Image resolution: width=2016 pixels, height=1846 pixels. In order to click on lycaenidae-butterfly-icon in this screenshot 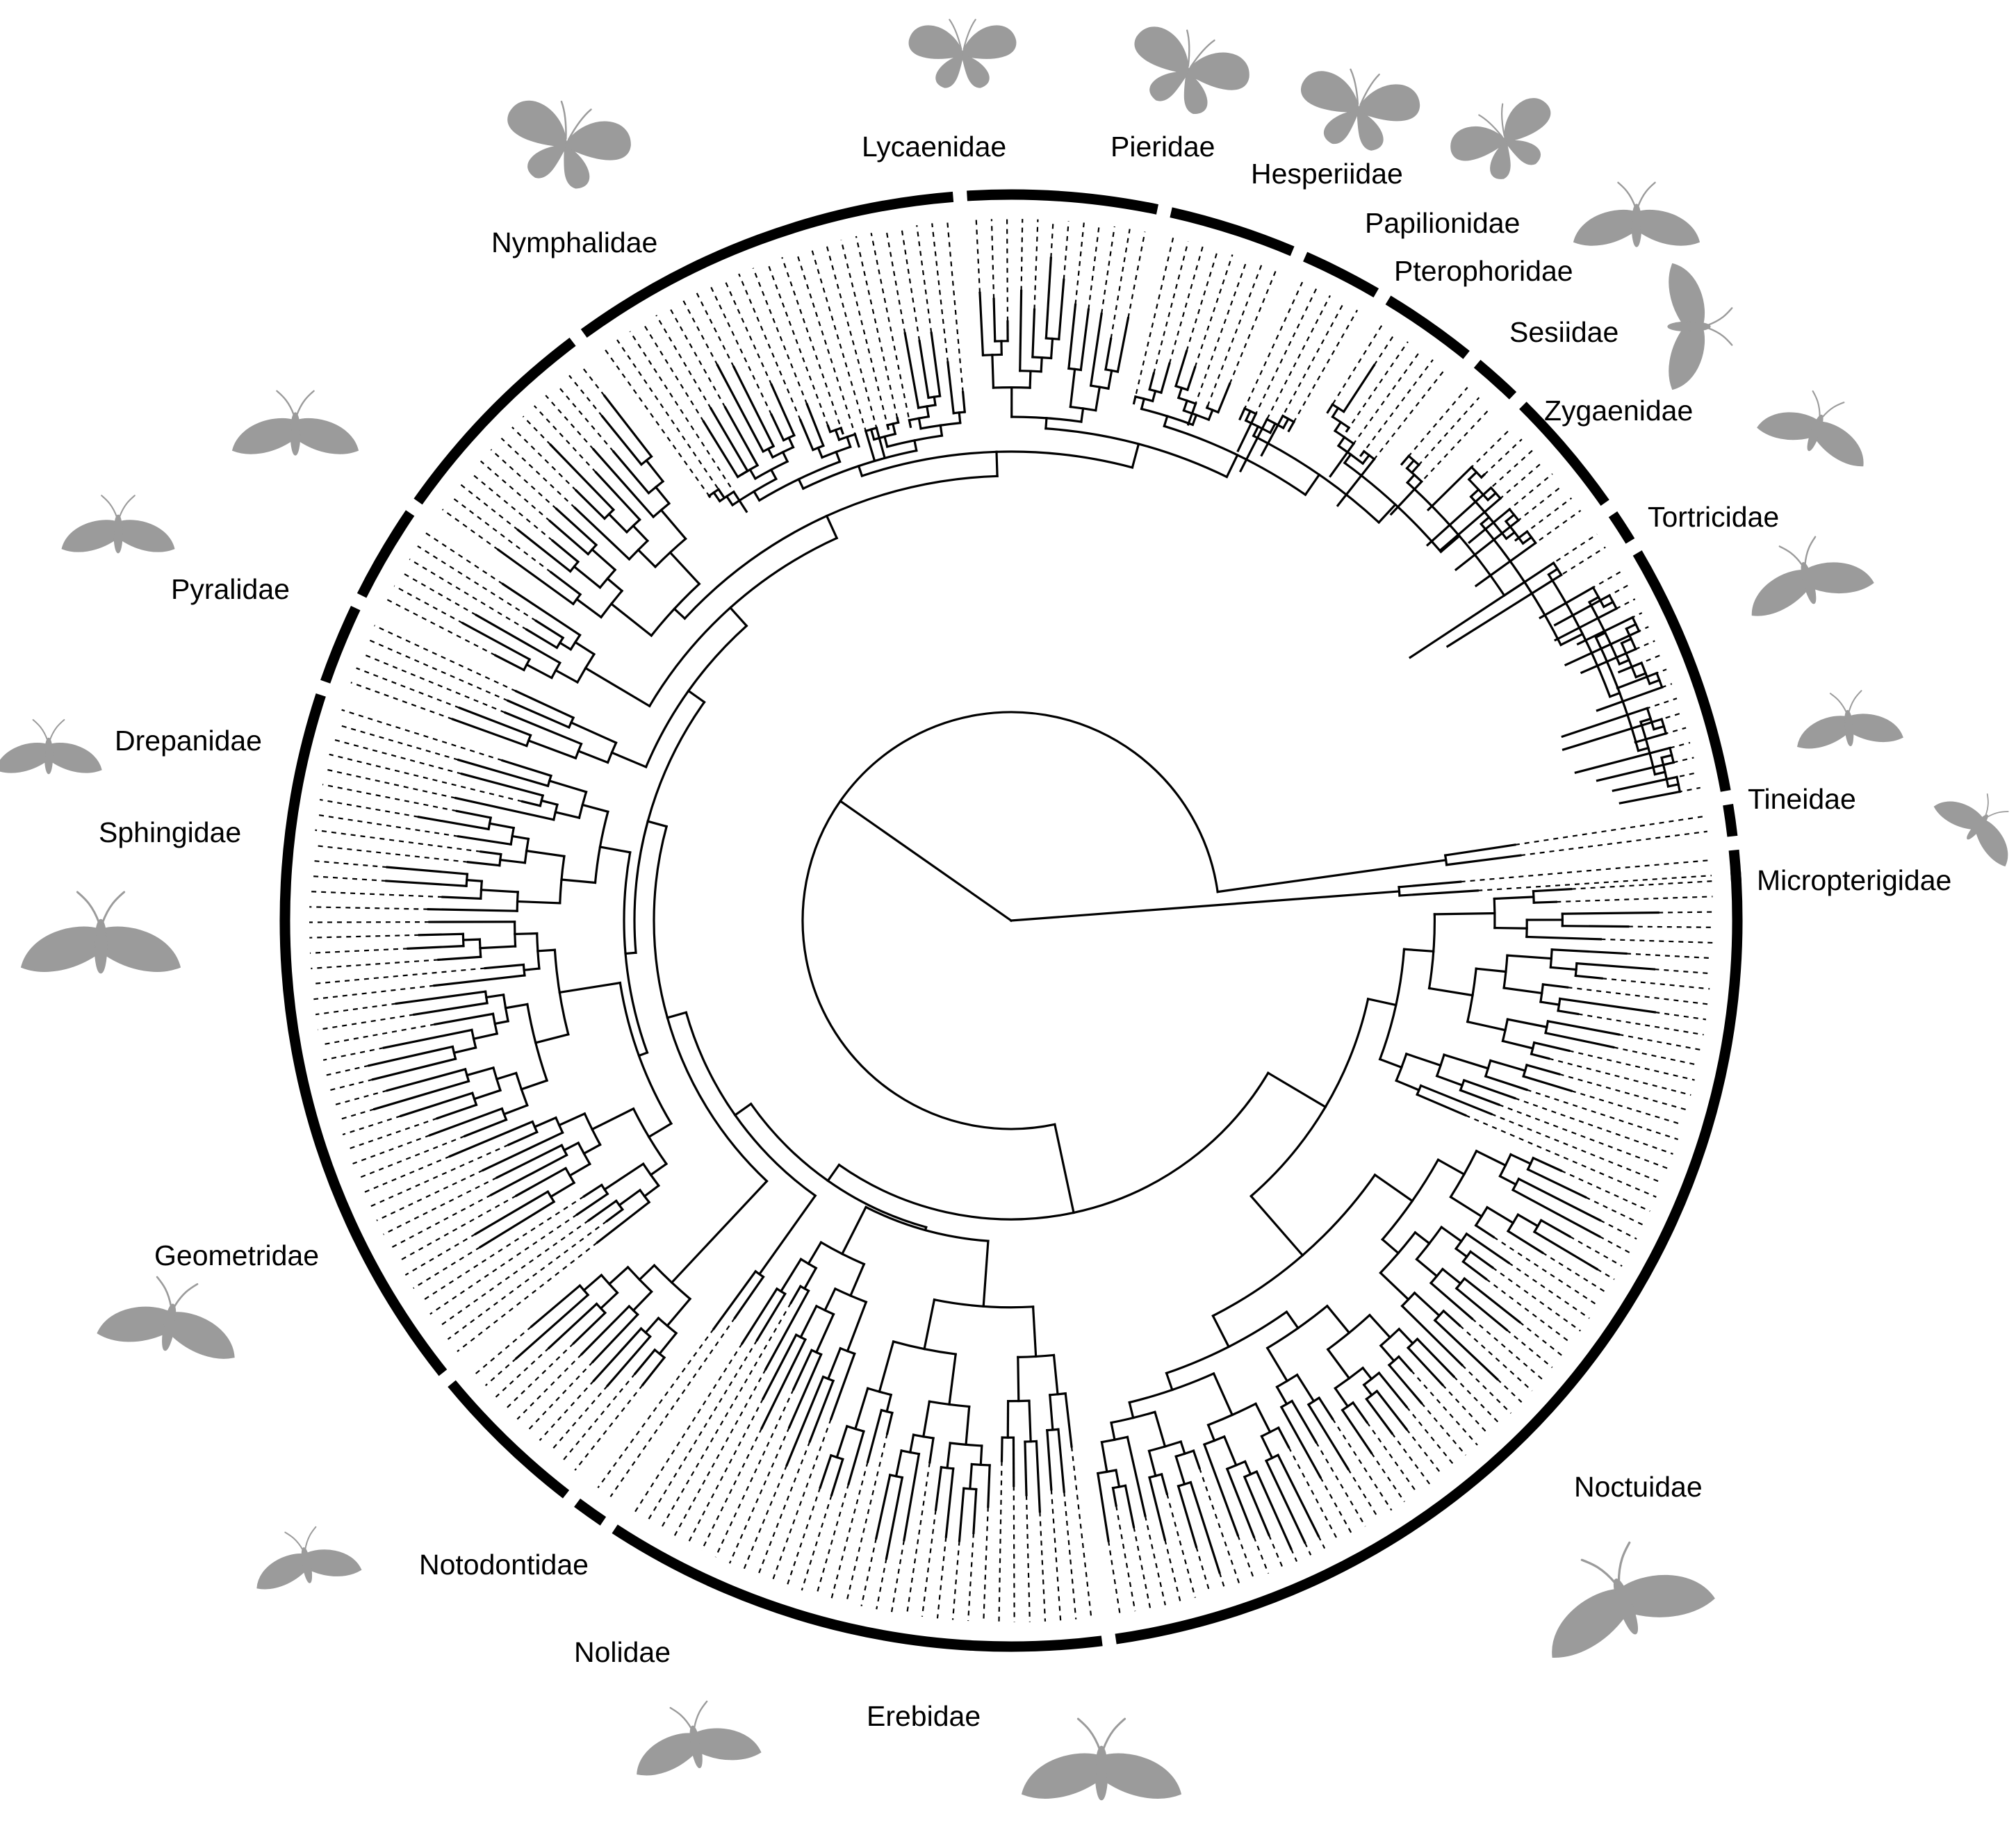, I will do `click(963, 53)`.